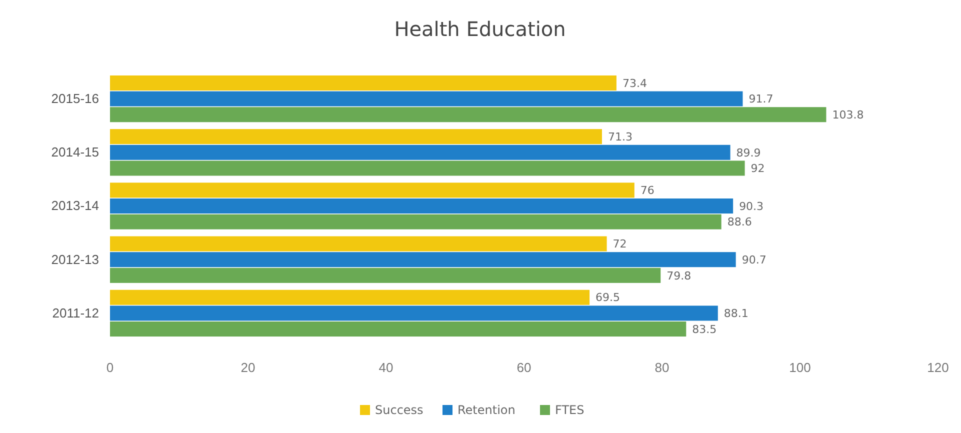 The width and height of the screenshot is (961, 433). Describe the element at coordinates (524, 368) in the screenshot. I see `x-tick-label: 60` at that location.